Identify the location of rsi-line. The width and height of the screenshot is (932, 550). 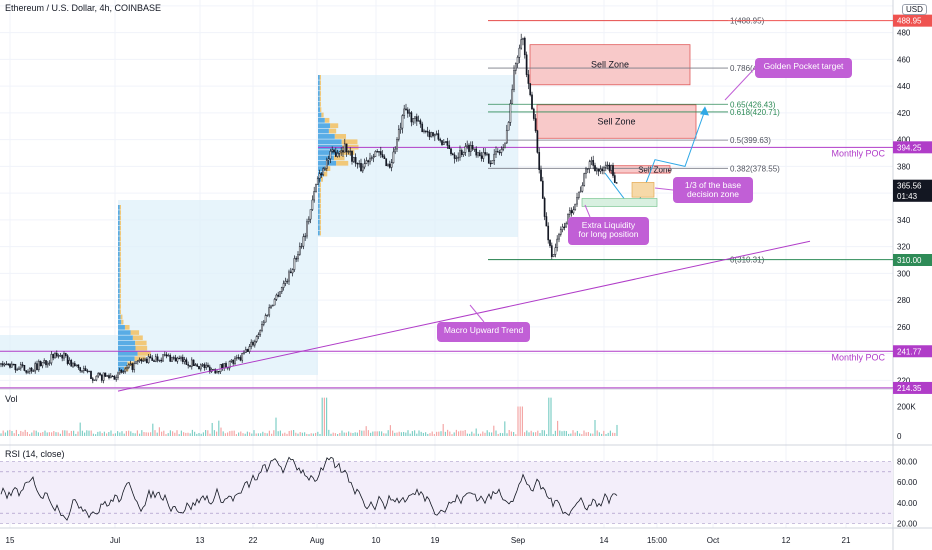
(309, 488).